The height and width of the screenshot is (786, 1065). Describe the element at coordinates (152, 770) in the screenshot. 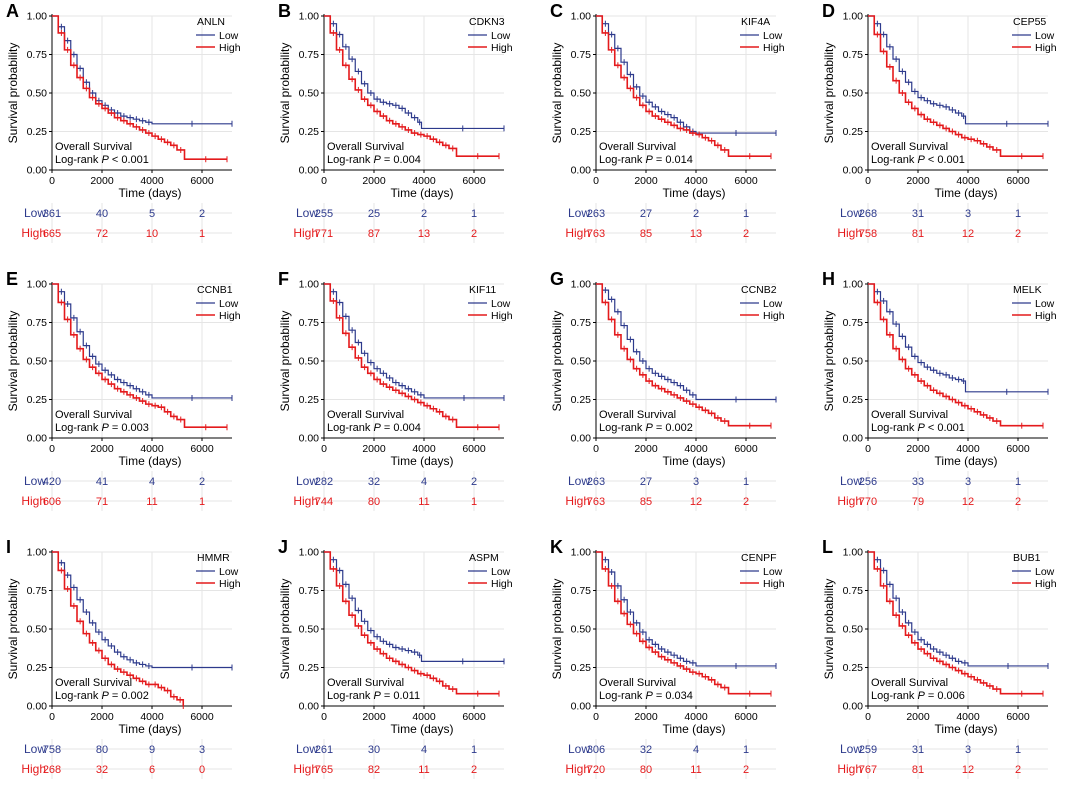

I see `risk-count-high: 6` at that location.